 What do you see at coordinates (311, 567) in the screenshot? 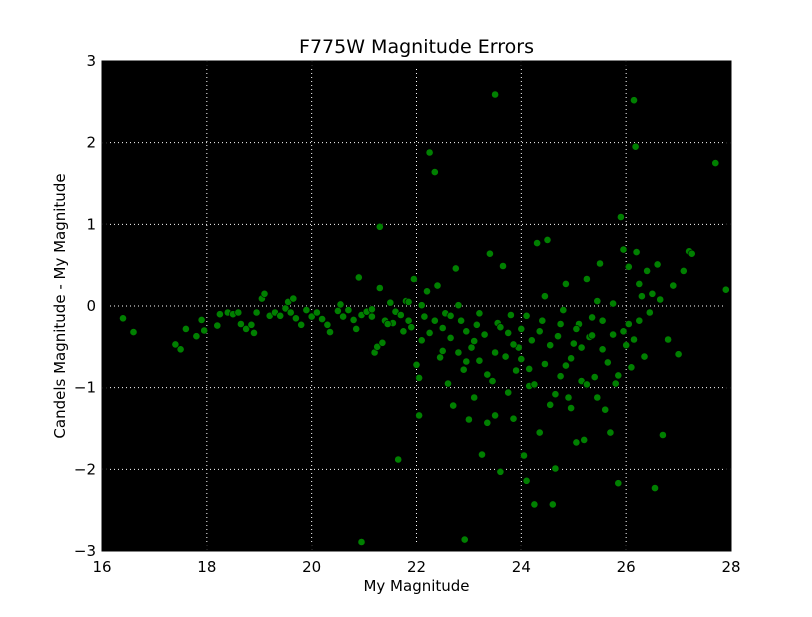
I see `x-tick-label: 20` at bounding box center [311, 567].